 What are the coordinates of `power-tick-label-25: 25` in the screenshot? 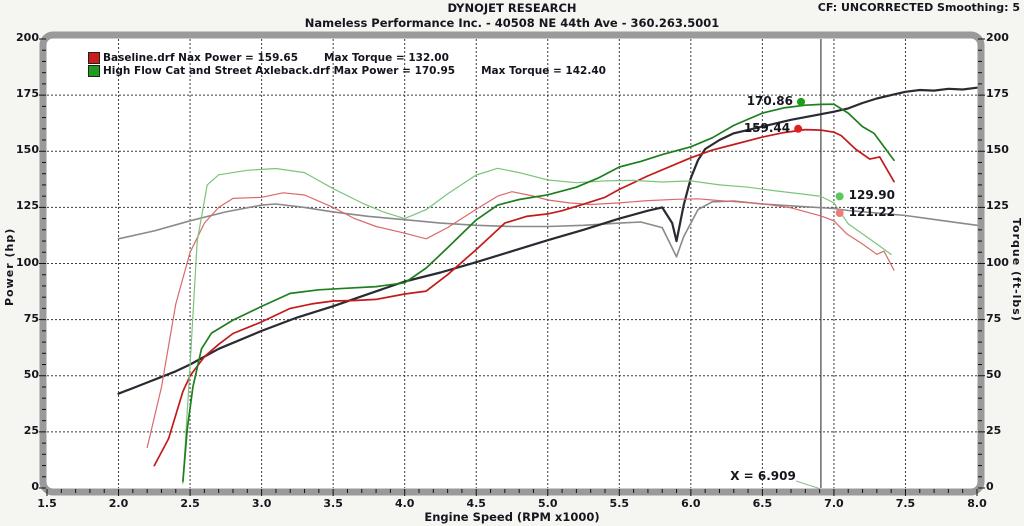 It's located at (31, 430).